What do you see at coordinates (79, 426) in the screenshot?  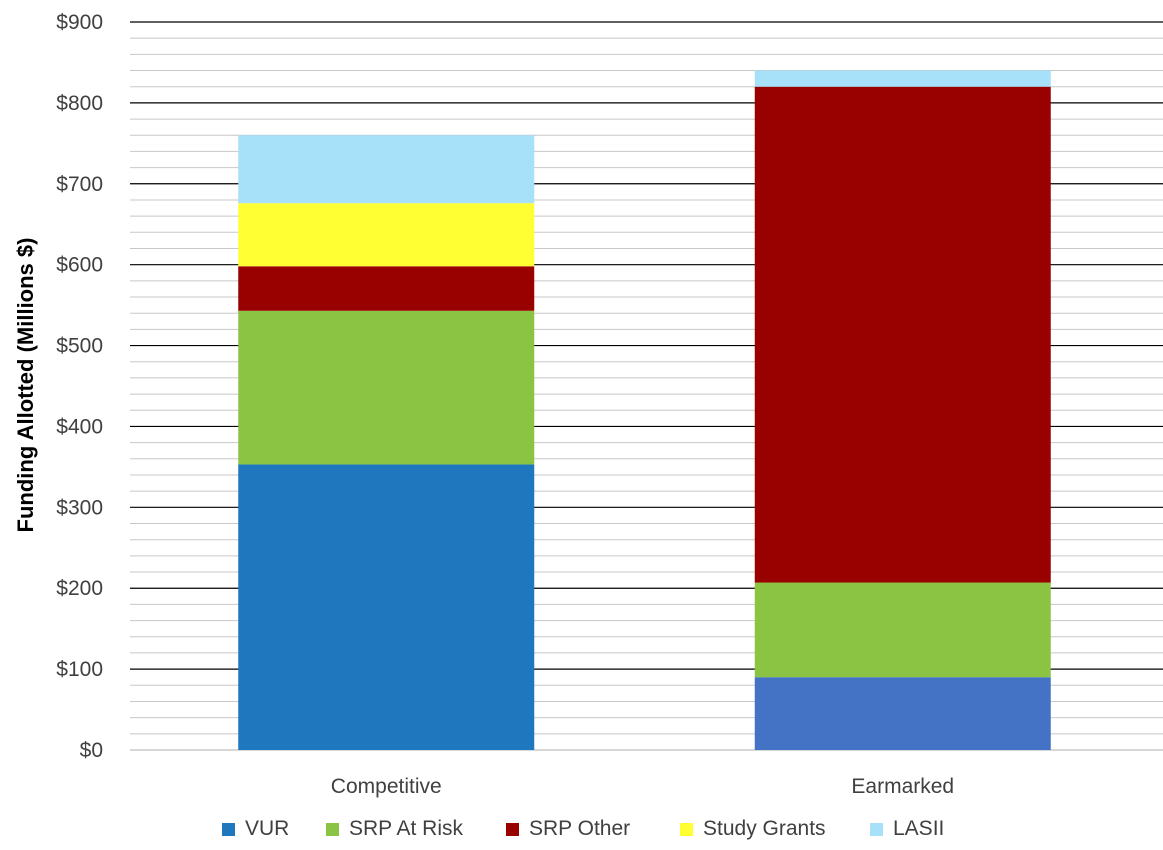 I see `y-tick-label: $400` at bounding box center [79, 426].